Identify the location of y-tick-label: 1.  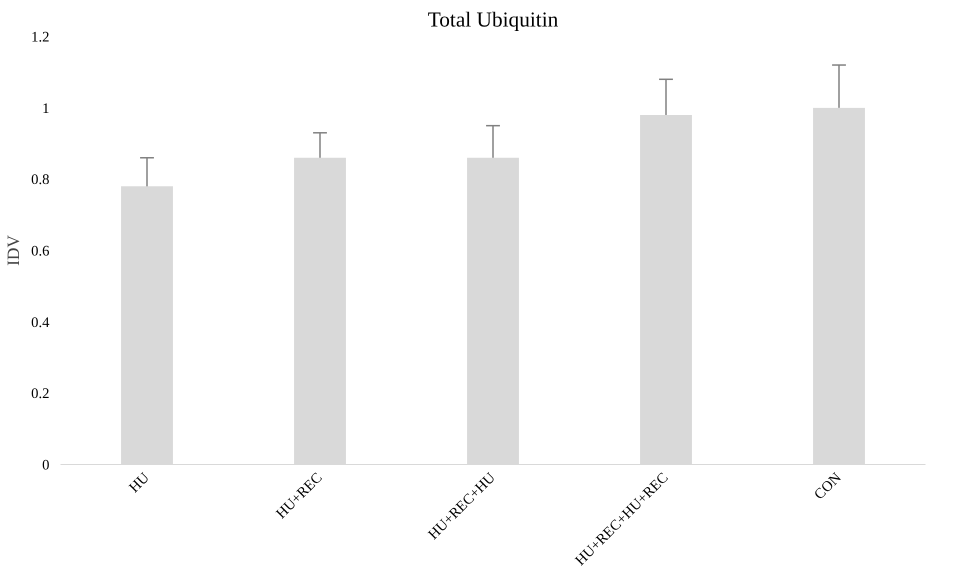
(46, 108).